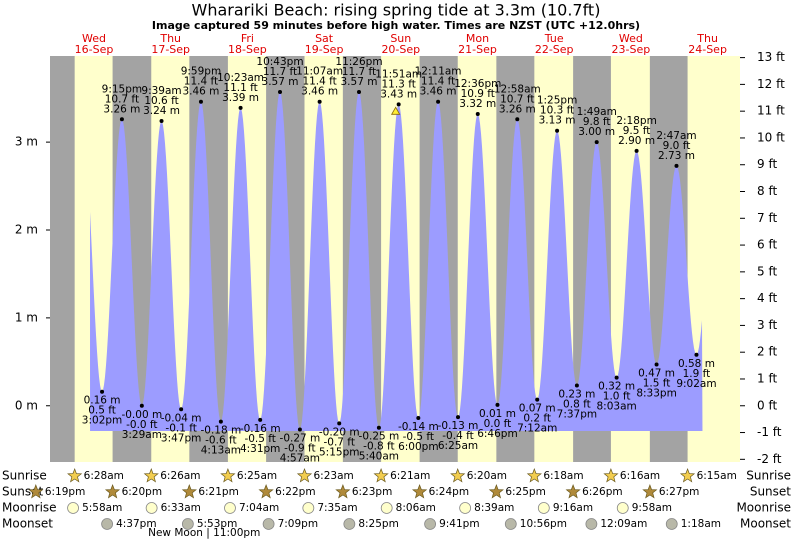 The width and height of the screenshot is (793, 539). I want to click on tide-label: 2.73 m, so click(676, 156).